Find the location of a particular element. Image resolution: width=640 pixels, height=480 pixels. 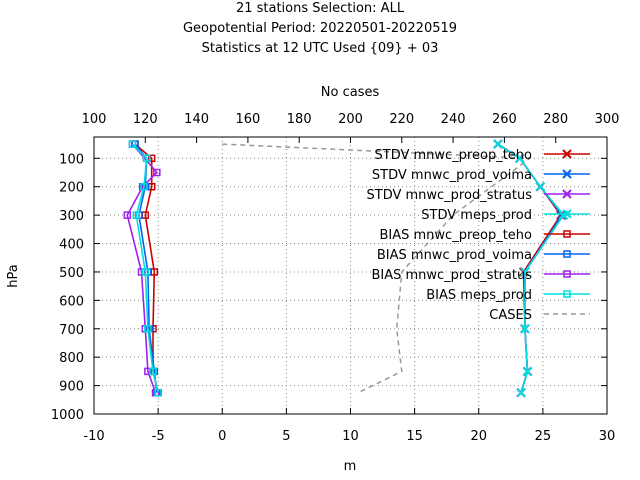

x2-tick-label: 100 is located at coordinates (94, 119).